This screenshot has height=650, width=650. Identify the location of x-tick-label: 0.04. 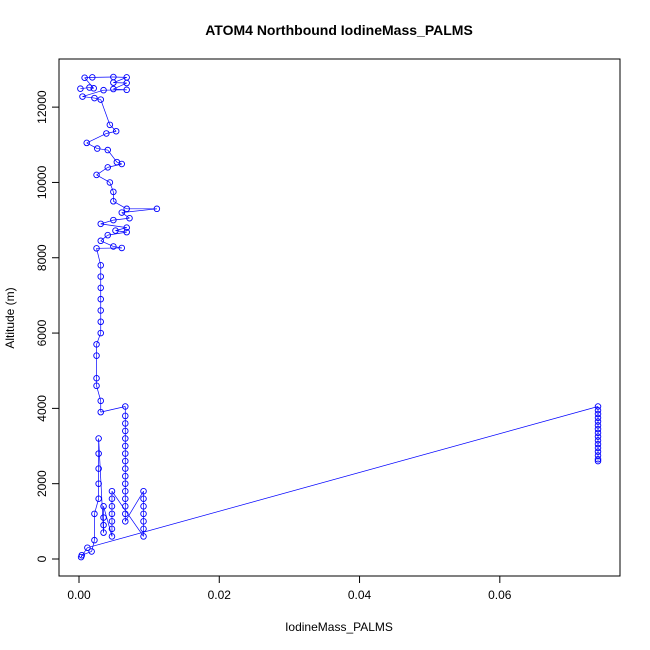
(360, 595).